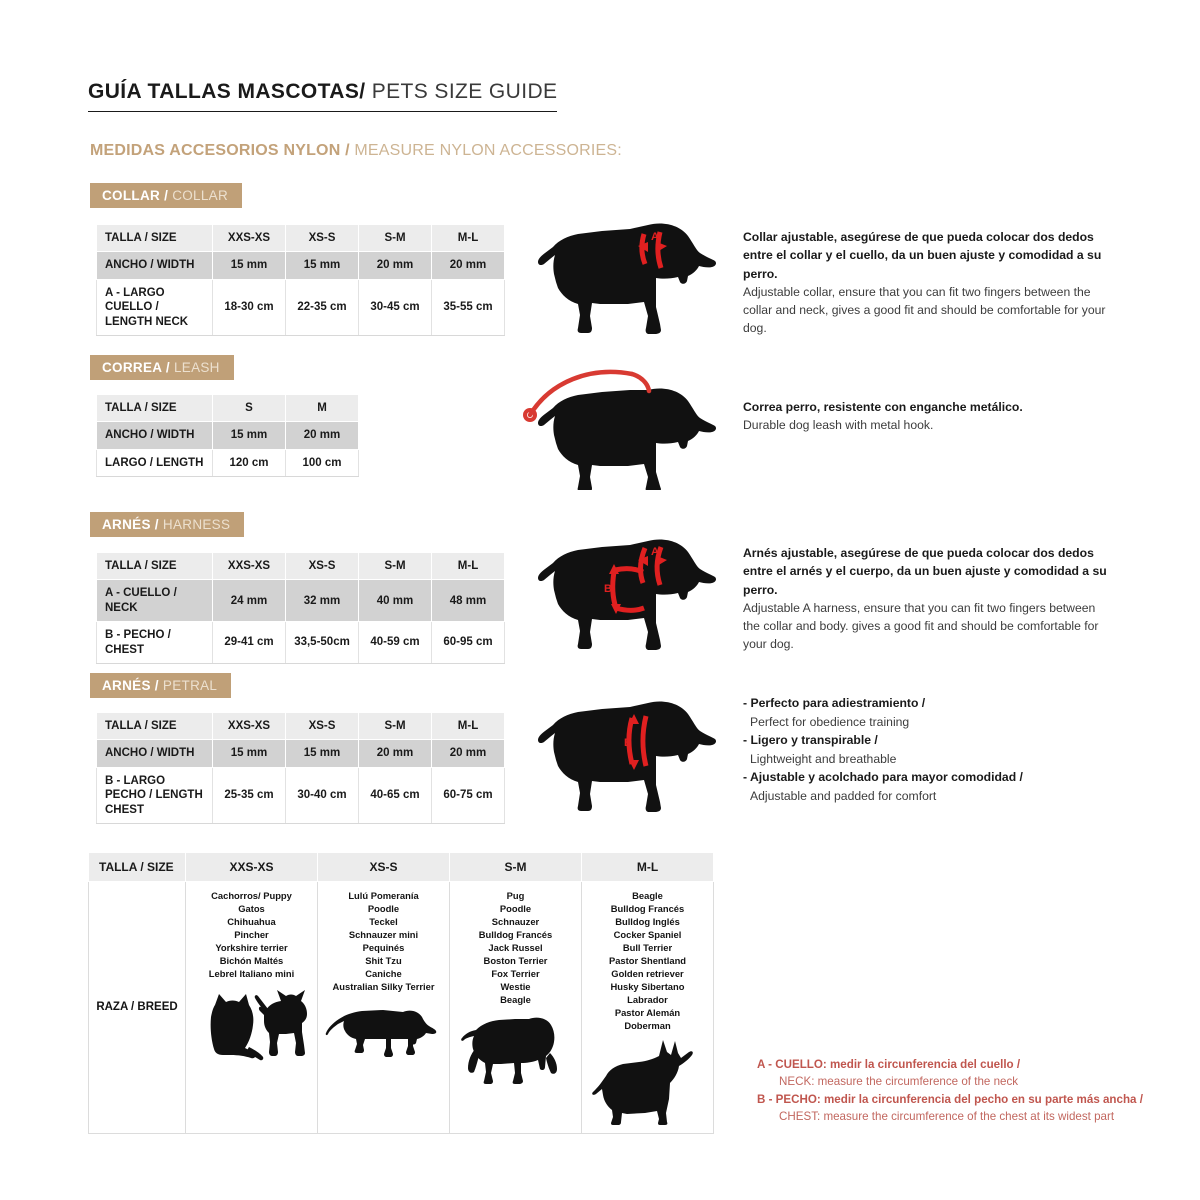 Image resolution: width=1200 pixels, height=1200 pixels. I want to click on breed-name: Golden retriever, so click(647, 973).